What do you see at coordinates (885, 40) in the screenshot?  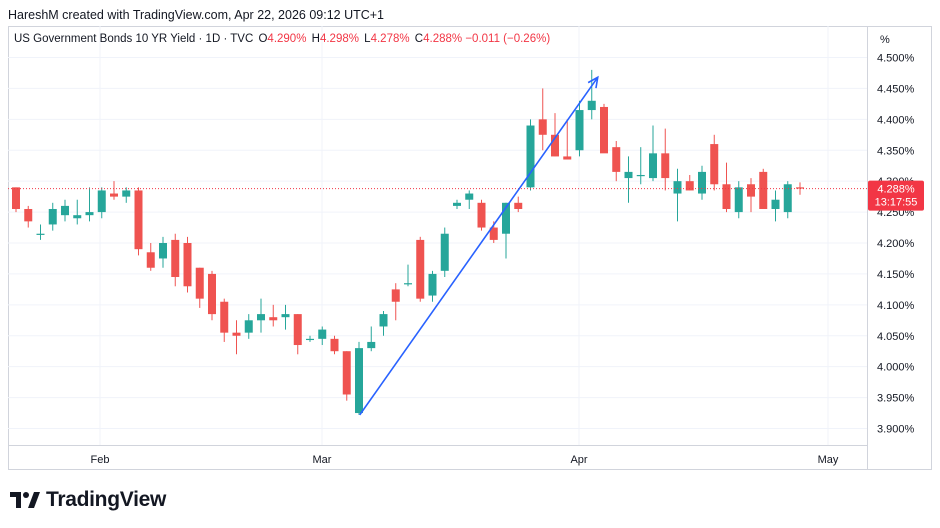 I see `price-scale-unit: %` at bounding box center [885, 40].